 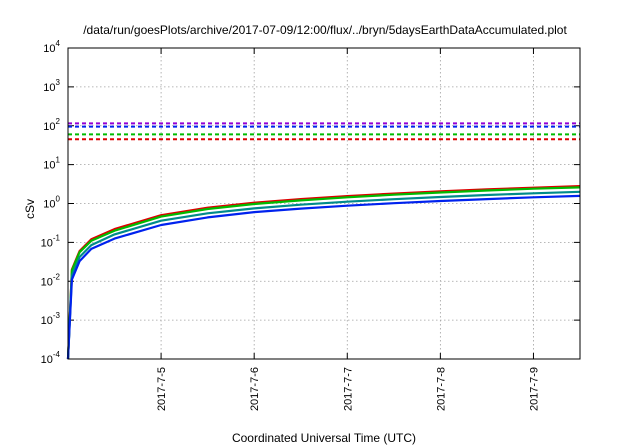 I want to click on x-axis-label: Coordinated Universal Time (UTC), so click(x=324, y=438).